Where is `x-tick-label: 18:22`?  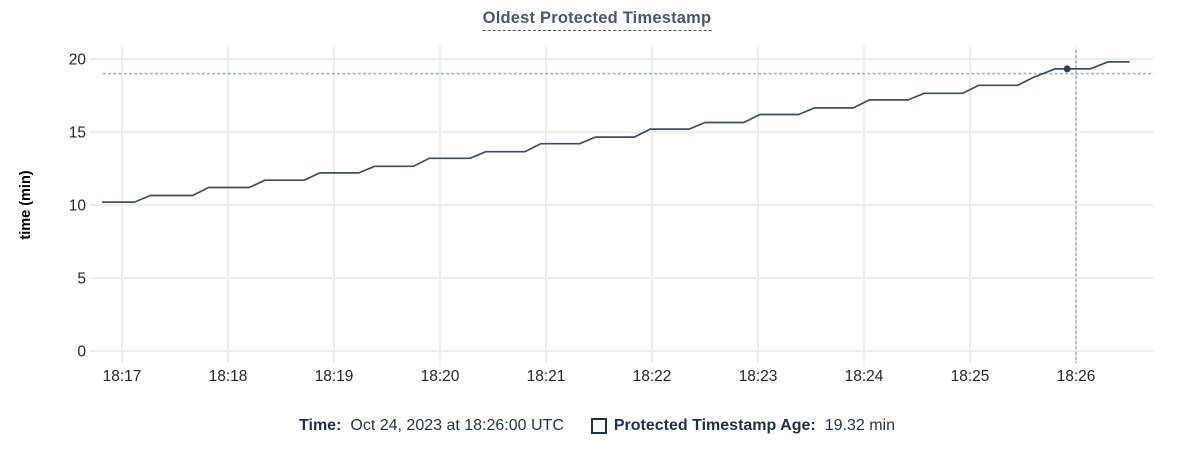 x-tick-label: 18:22 is located at coordinates (652, 376).